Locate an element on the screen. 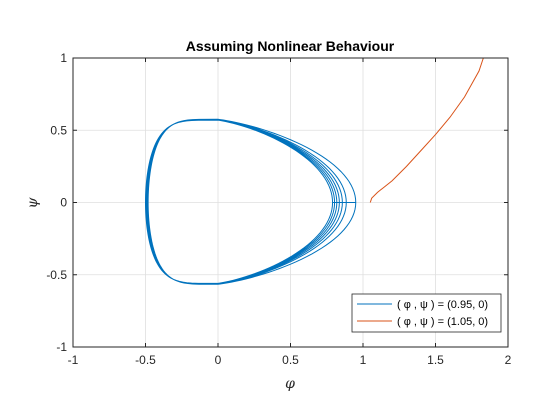 The height and width of the screenshot is (420, 560). y-tick-label: -0.5 is located at coordinates (56, 275).